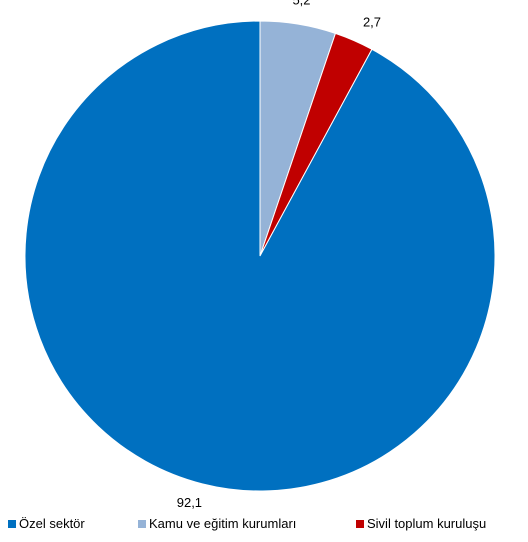 Image resolution: width=528 pixels, height=542 pixels. I want to click on data-label-kamu-ve-egitim-kurumlari: 5,2, so click(301, 3).